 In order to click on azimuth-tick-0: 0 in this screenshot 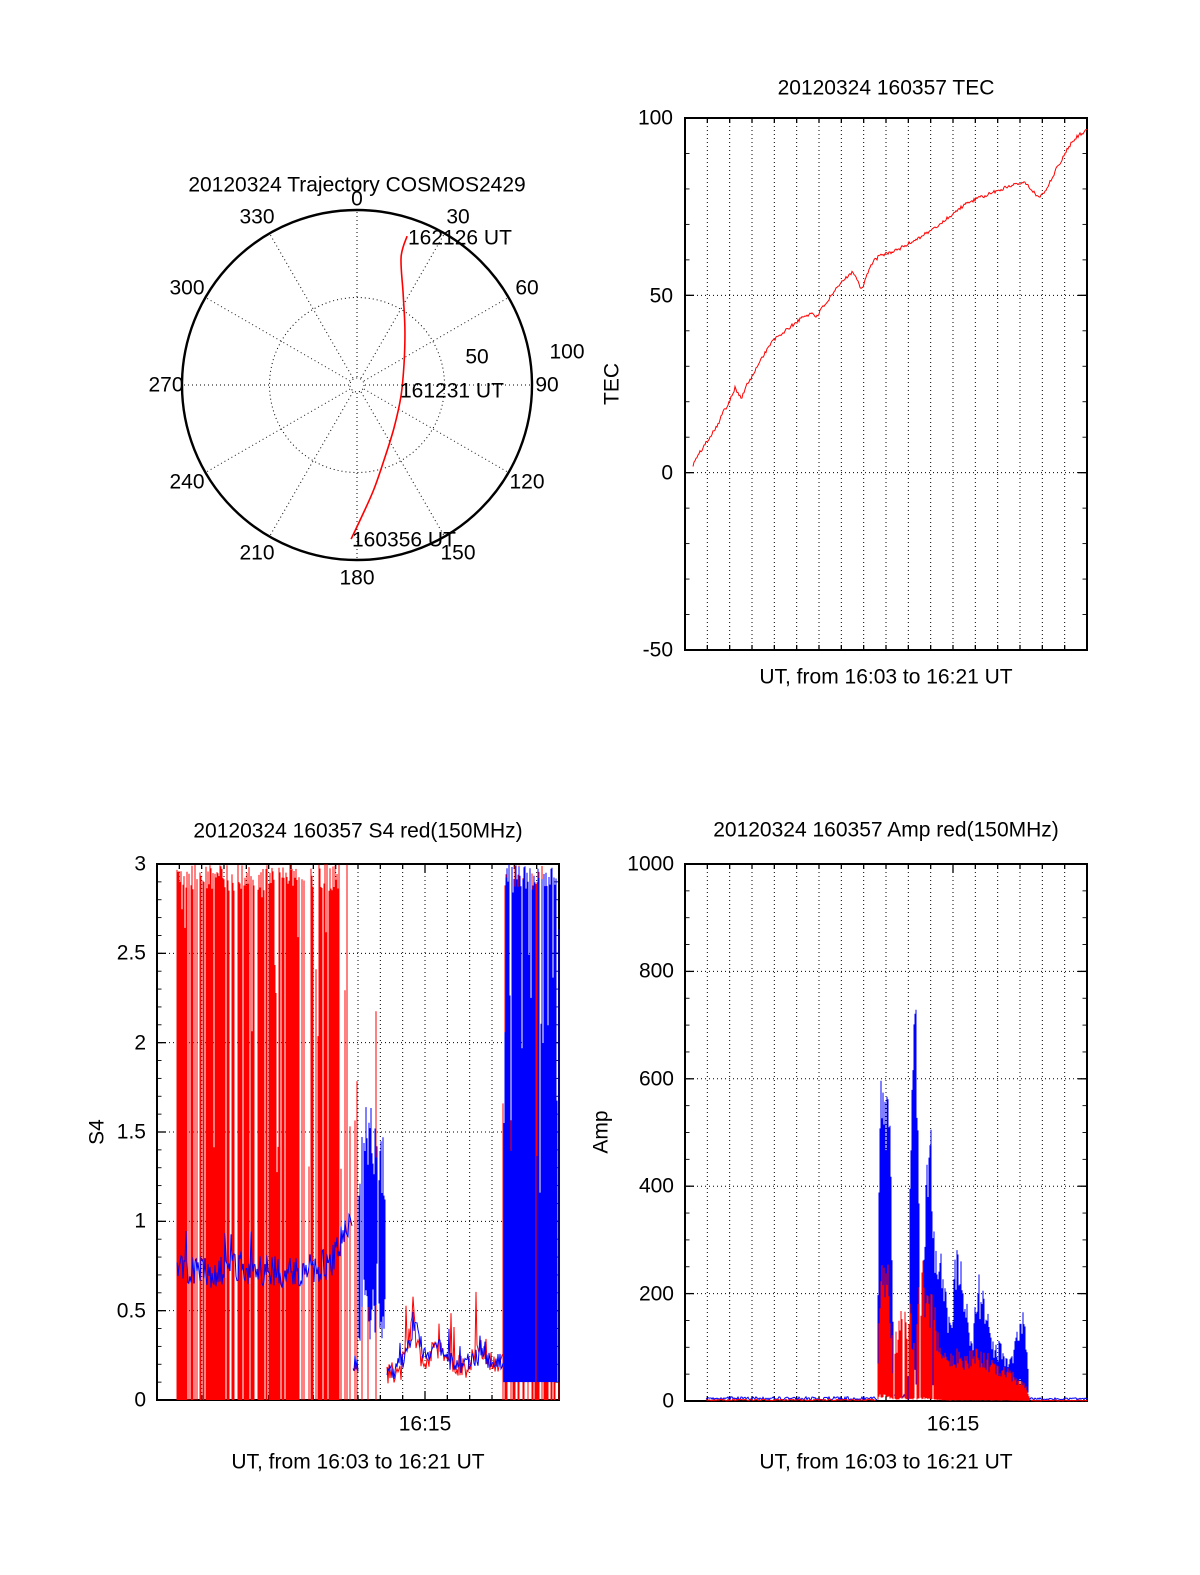, I will do `click(357, 199)`.